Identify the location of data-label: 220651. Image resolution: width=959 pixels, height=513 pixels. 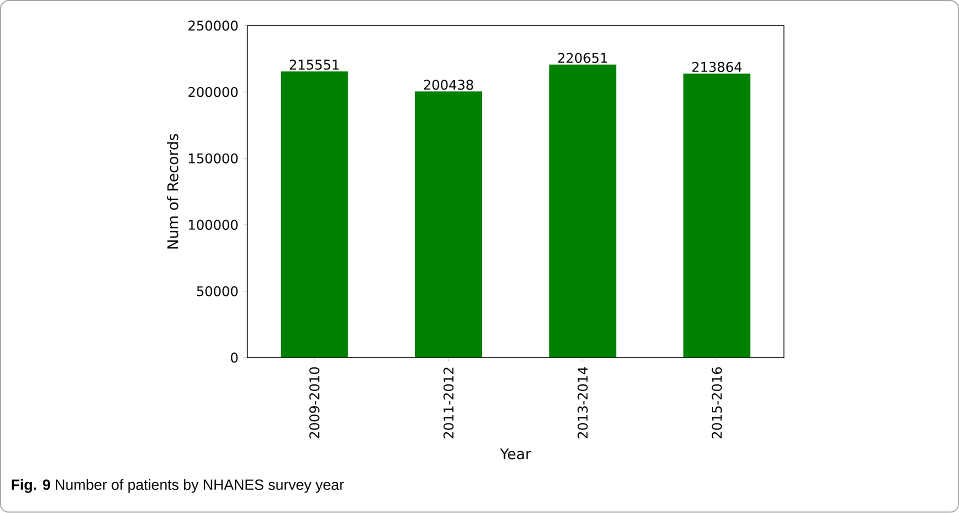
(582, 58).